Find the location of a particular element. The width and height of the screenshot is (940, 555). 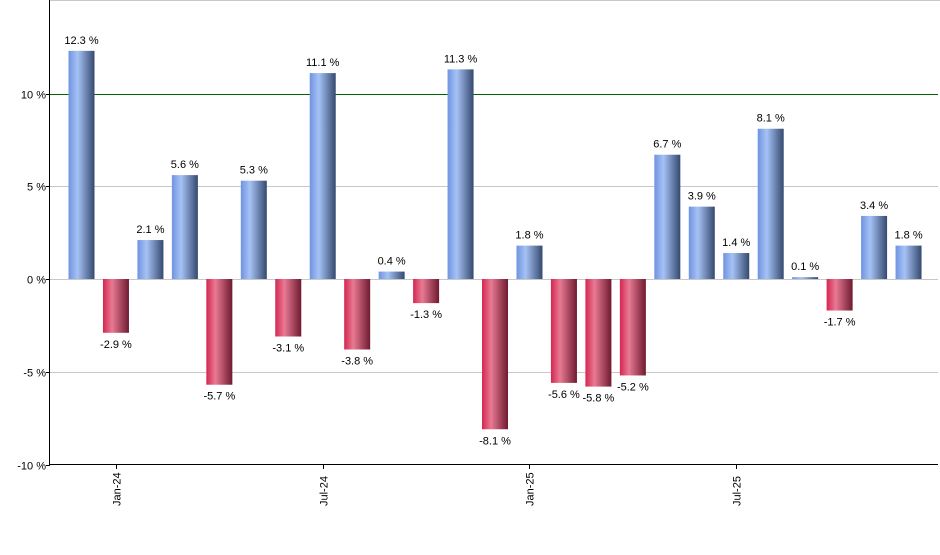

y-tick-label: 10 % is located at coordinates (33, 96).